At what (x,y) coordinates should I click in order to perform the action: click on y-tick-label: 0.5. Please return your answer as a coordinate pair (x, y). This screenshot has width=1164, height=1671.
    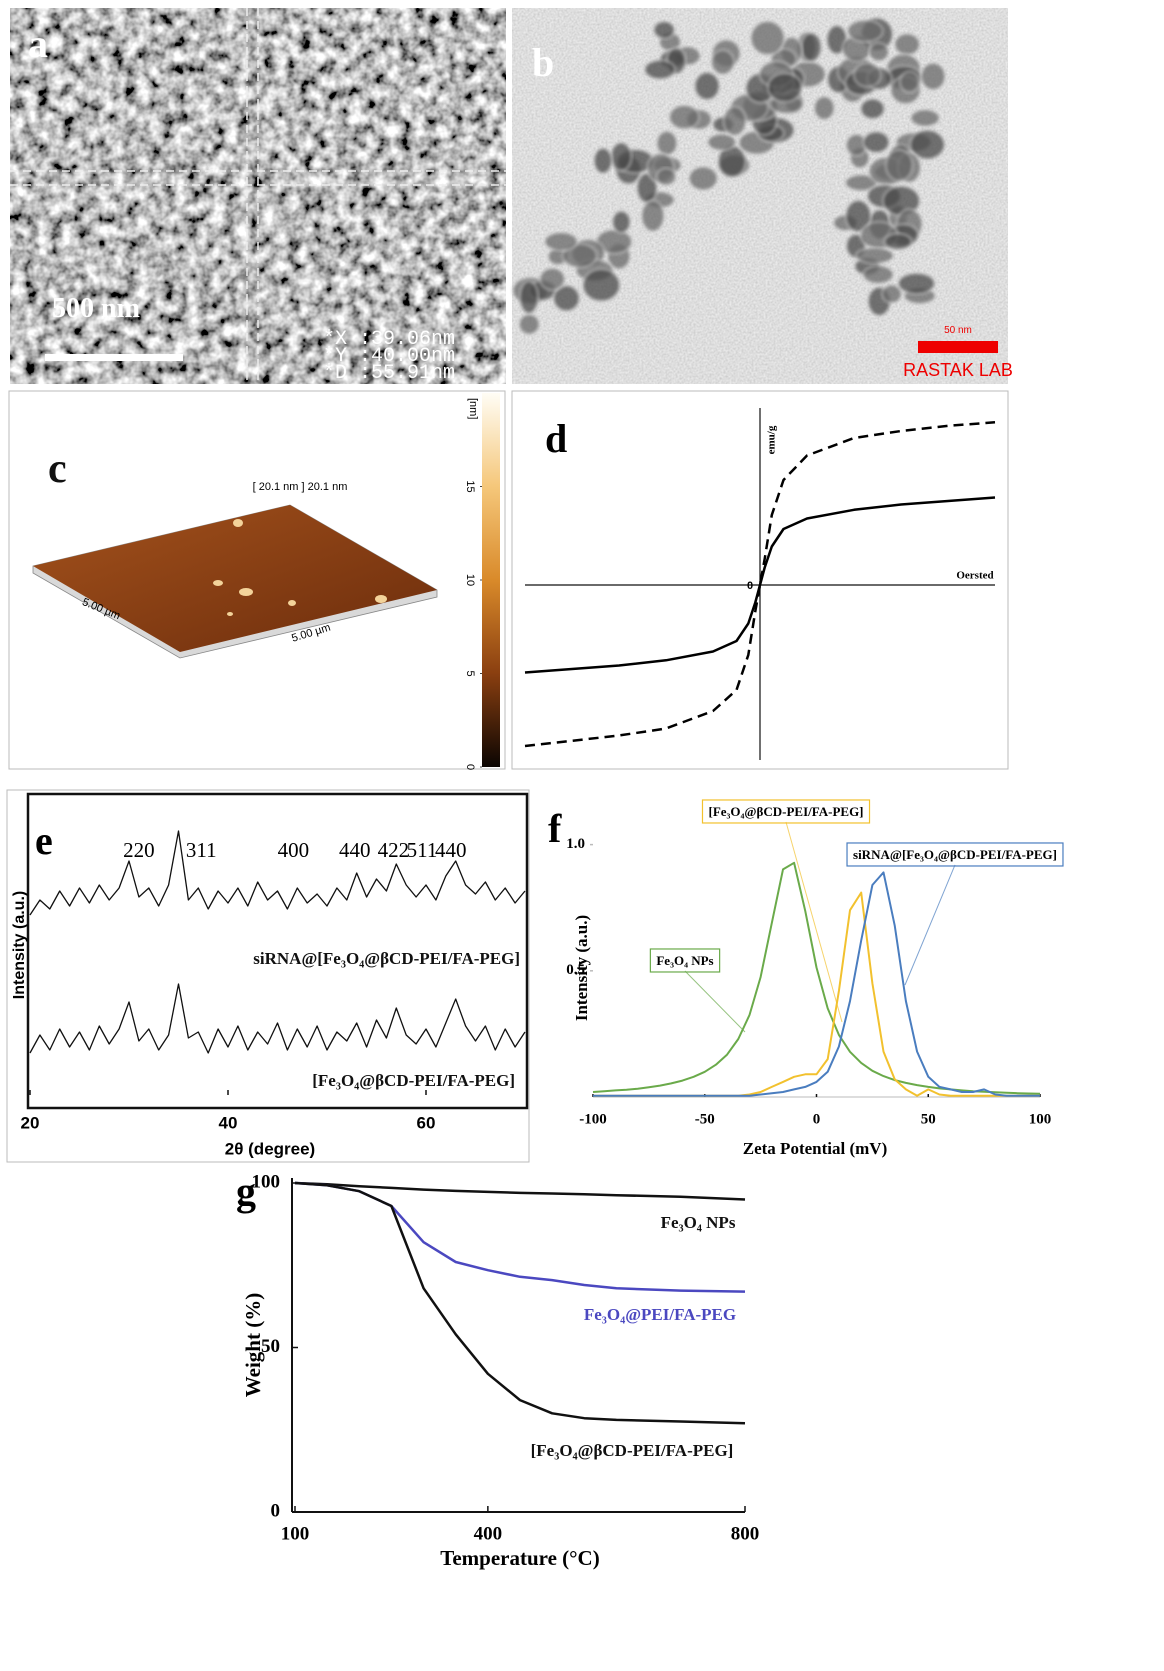
    Looking at the image, I should click on (575, 970).